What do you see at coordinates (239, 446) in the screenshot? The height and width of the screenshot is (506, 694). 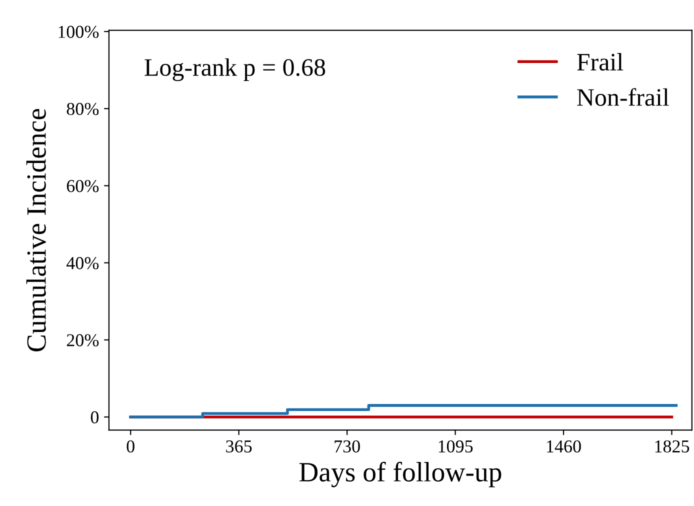 I see `x-tick-label: 365` at bounding box center [239, 446].